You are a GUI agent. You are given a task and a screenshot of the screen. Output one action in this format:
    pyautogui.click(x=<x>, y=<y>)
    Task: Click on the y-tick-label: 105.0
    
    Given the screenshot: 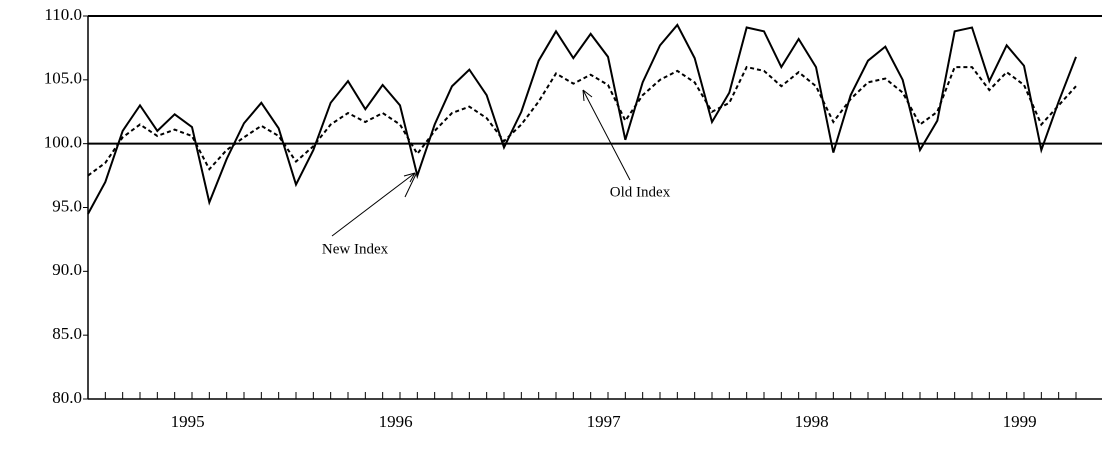 What is the action you would take?
    pyautogui.click(x=63, y=78)
    